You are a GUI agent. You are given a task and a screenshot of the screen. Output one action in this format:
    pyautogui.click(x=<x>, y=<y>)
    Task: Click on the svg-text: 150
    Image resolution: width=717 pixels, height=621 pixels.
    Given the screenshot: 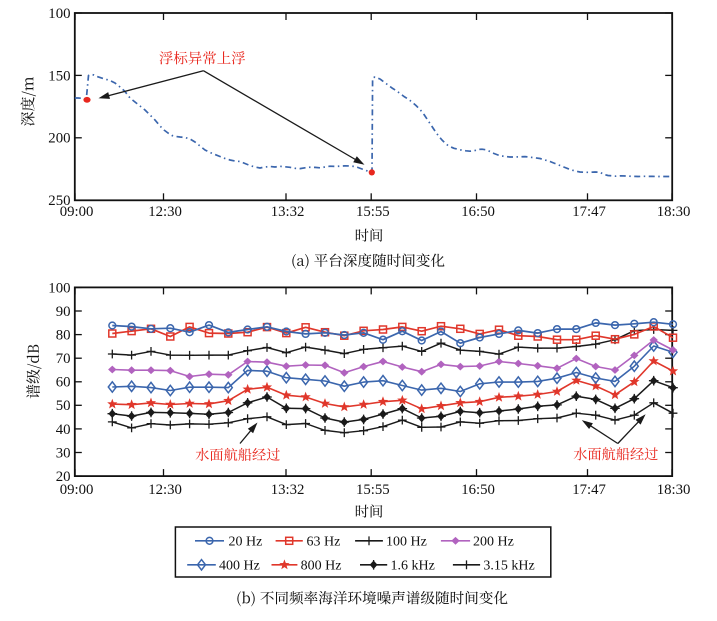 What is the action you would take?
    pyautogui.click(x=59, y=76)
    